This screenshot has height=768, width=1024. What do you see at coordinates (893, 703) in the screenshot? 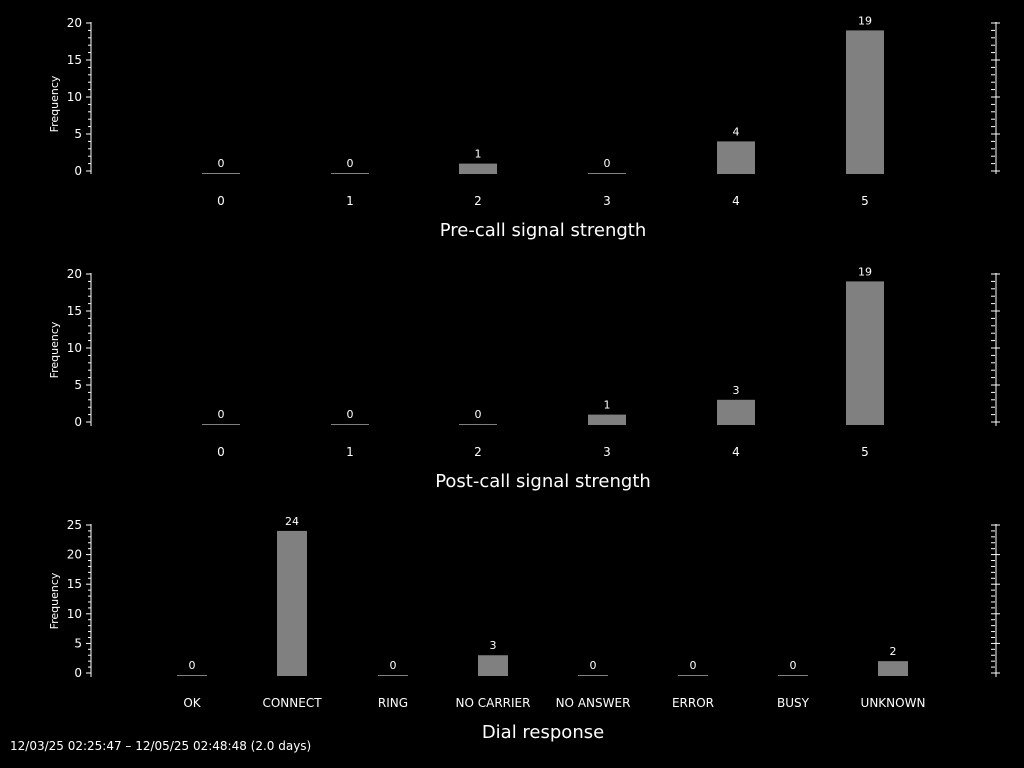
I see `x-tick-label: UNKNOWN` at bounding box center [893, 703].